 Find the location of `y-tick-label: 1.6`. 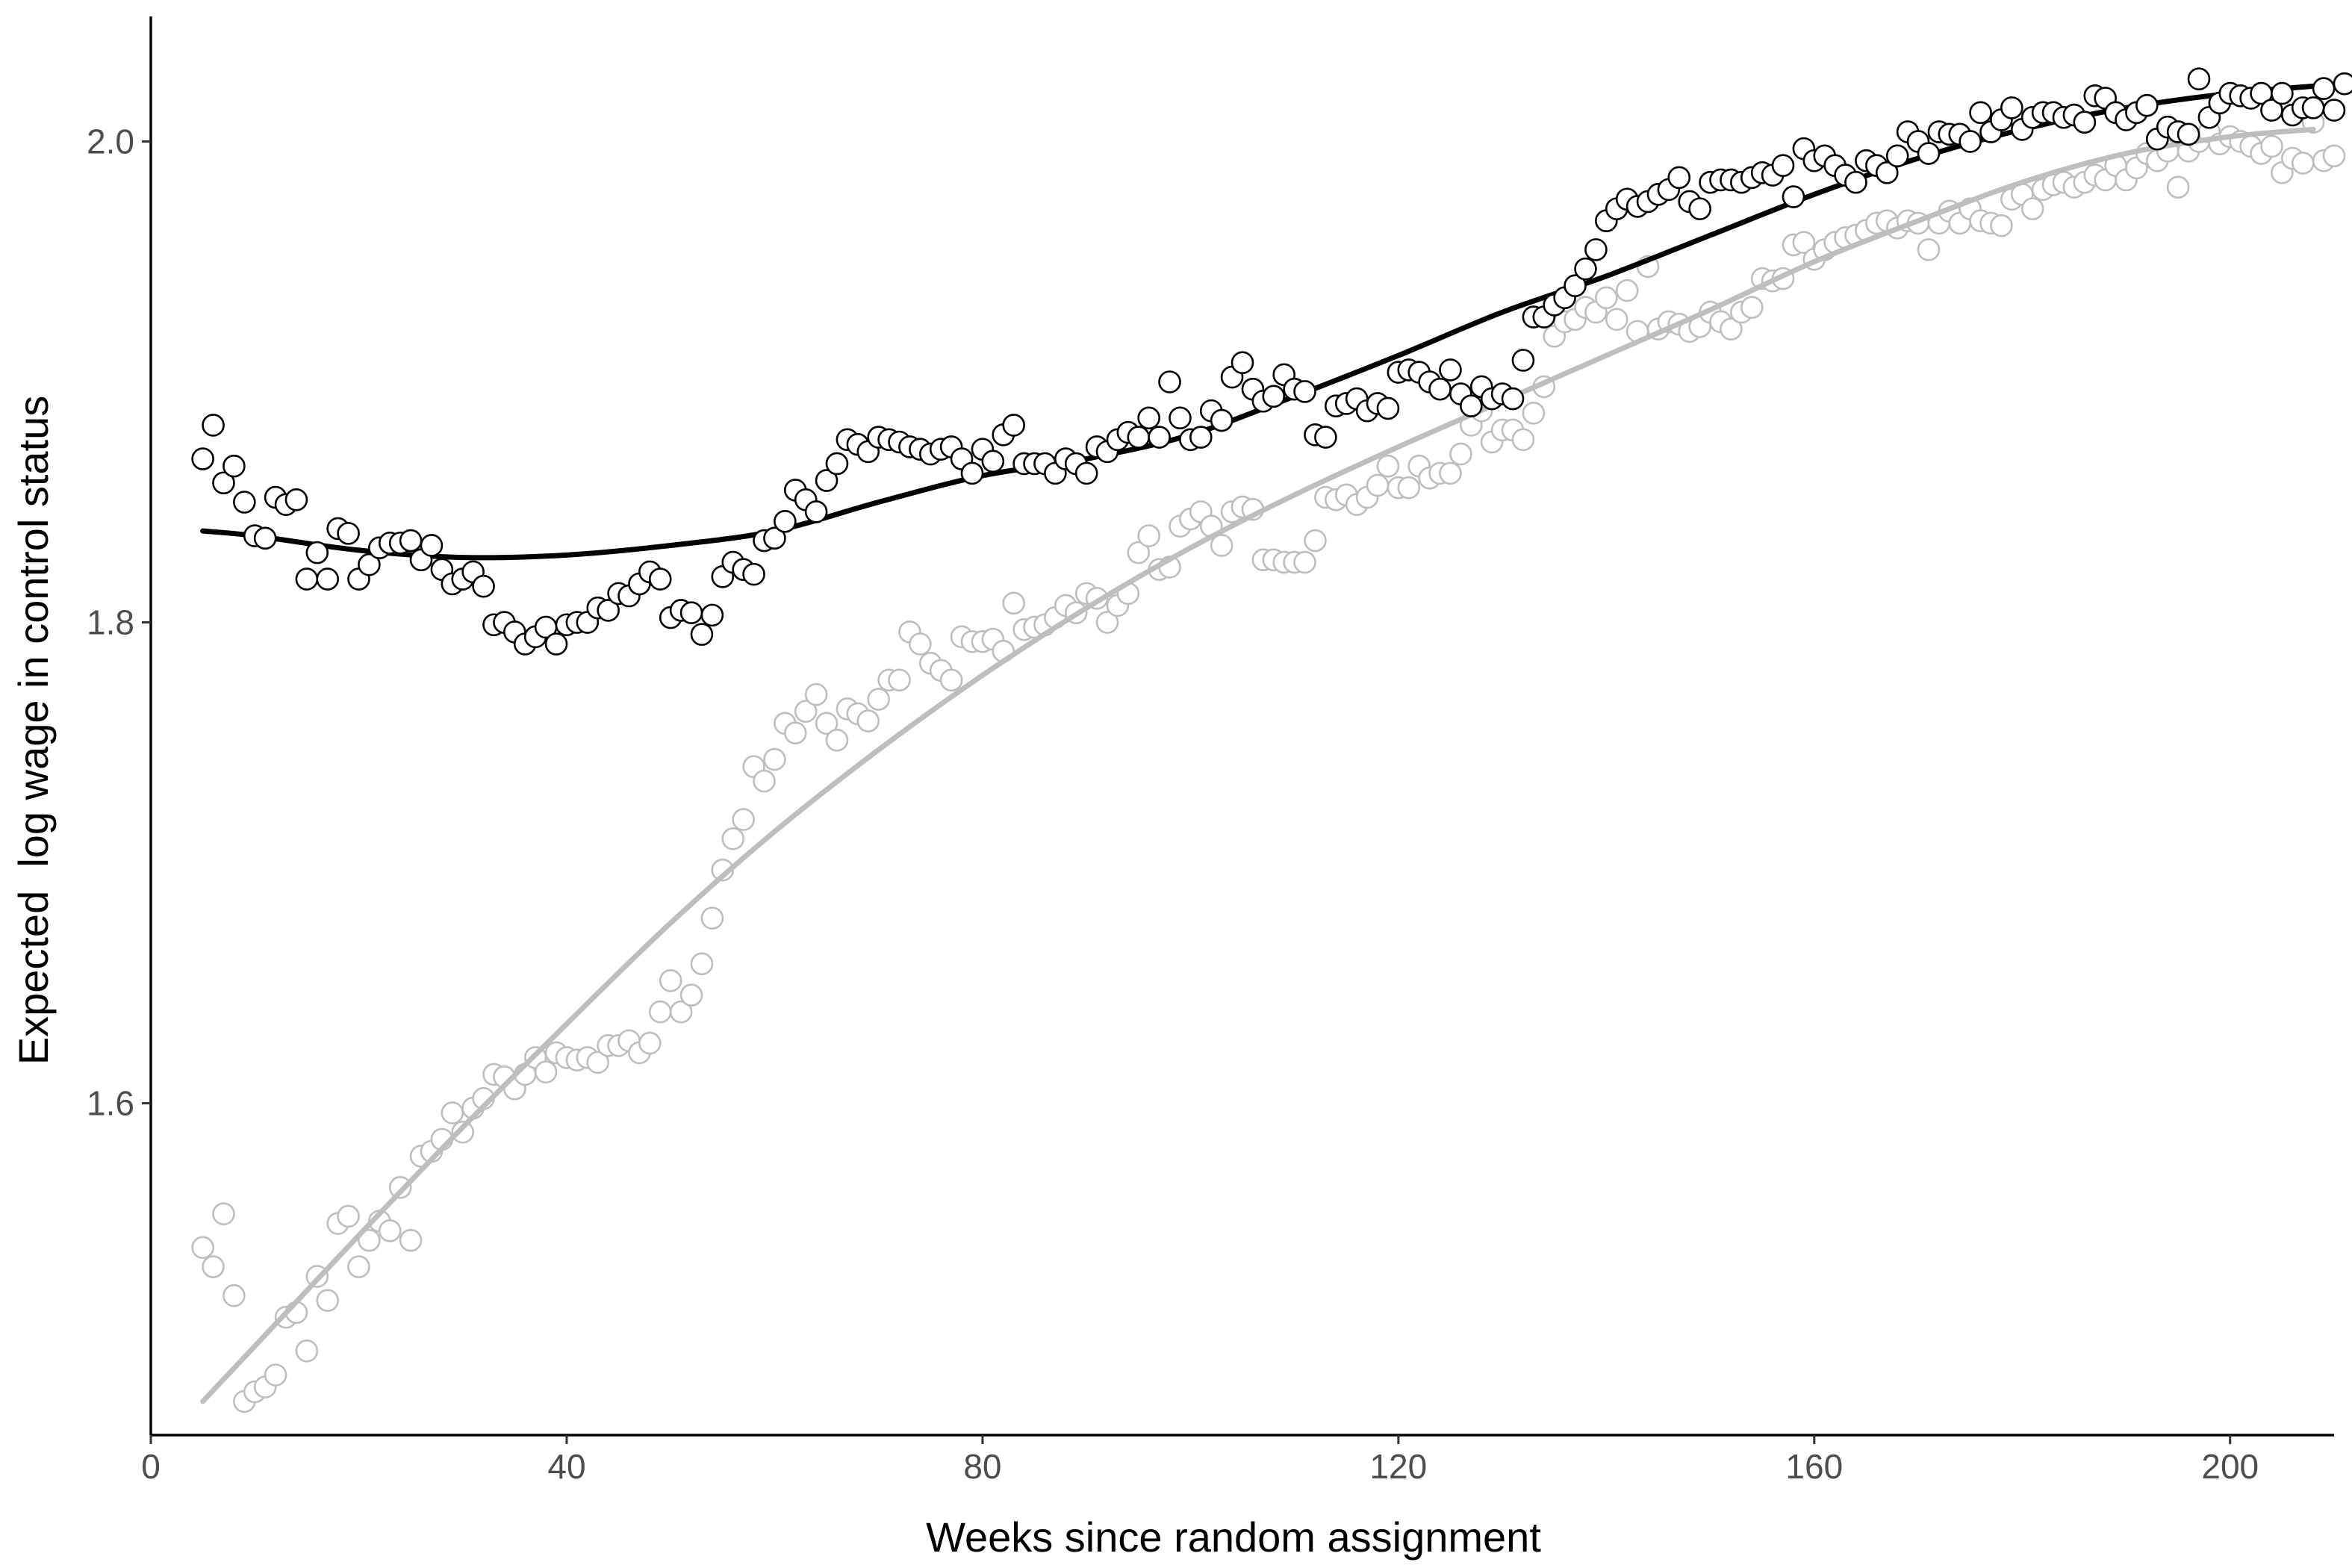

y-tick-label: 1.6 is located at coordinates (110, 1103).